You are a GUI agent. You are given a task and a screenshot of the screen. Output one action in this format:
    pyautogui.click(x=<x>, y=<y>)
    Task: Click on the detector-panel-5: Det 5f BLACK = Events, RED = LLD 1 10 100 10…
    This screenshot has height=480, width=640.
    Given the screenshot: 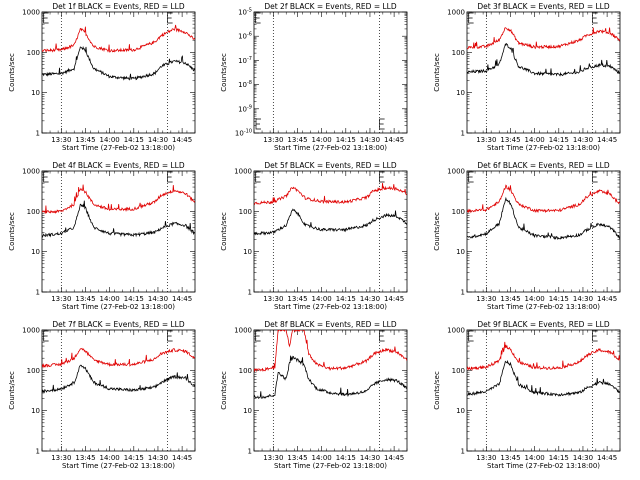 What is the action you would take?
    pyautogui.click(x=314, y=236)
    